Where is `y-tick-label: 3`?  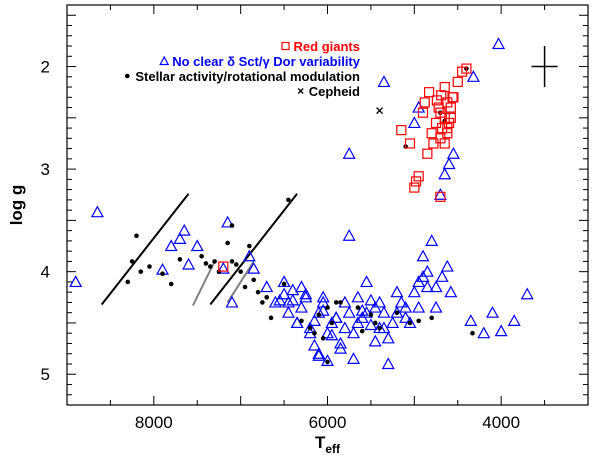 y-tick-label: 3 is located at coordinates (45, 169).